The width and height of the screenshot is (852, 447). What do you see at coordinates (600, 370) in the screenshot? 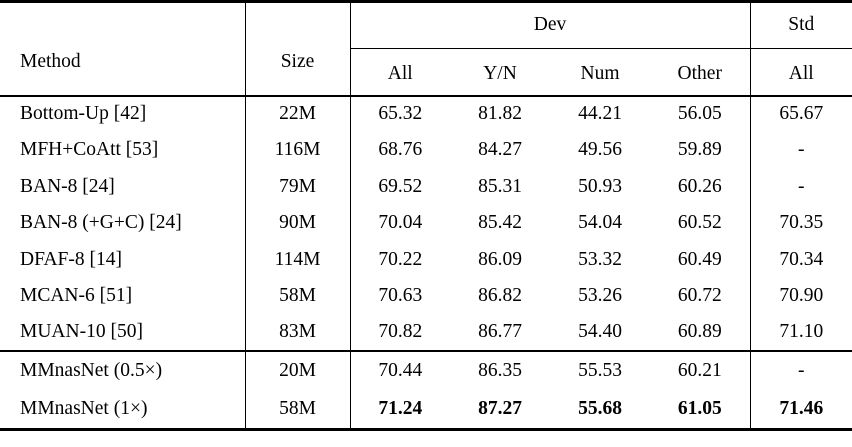
I see `dev-num-cell: 55.53` at bounding box center [600, 370].